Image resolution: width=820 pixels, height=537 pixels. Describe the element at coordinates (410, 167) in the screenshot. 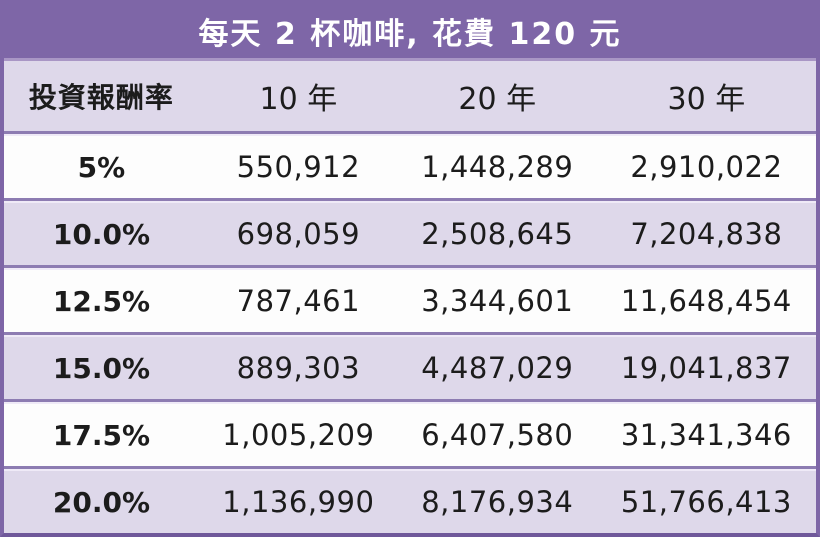

I see `table-row: 5% 550,912 1,448,289 2,910,022` at that location.